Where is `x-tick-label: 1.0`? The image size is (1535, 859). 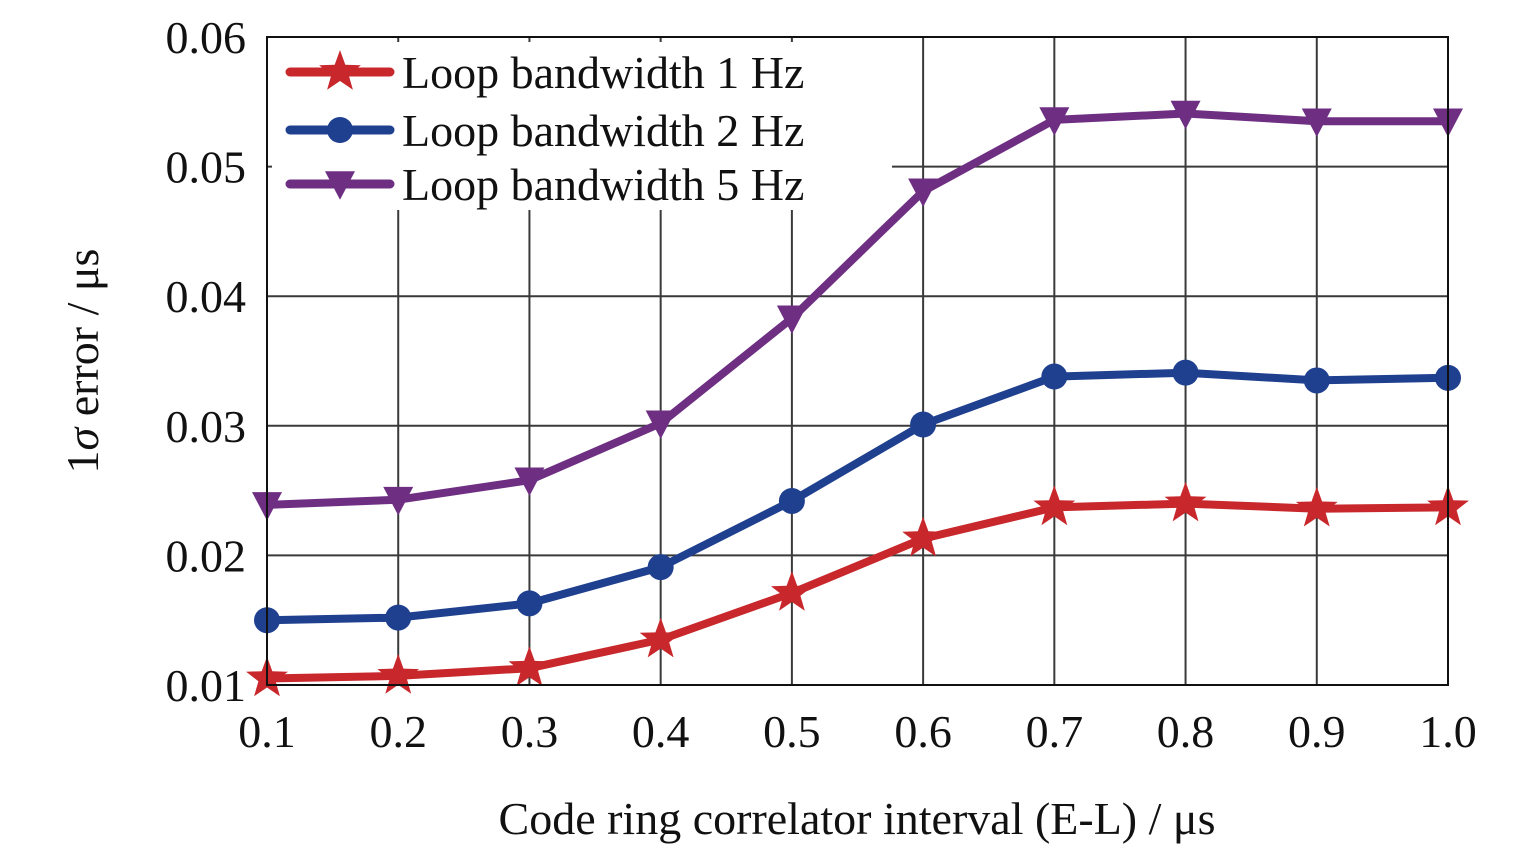 x-tick-label: 1.0 is located at coordinates (1448, 731).